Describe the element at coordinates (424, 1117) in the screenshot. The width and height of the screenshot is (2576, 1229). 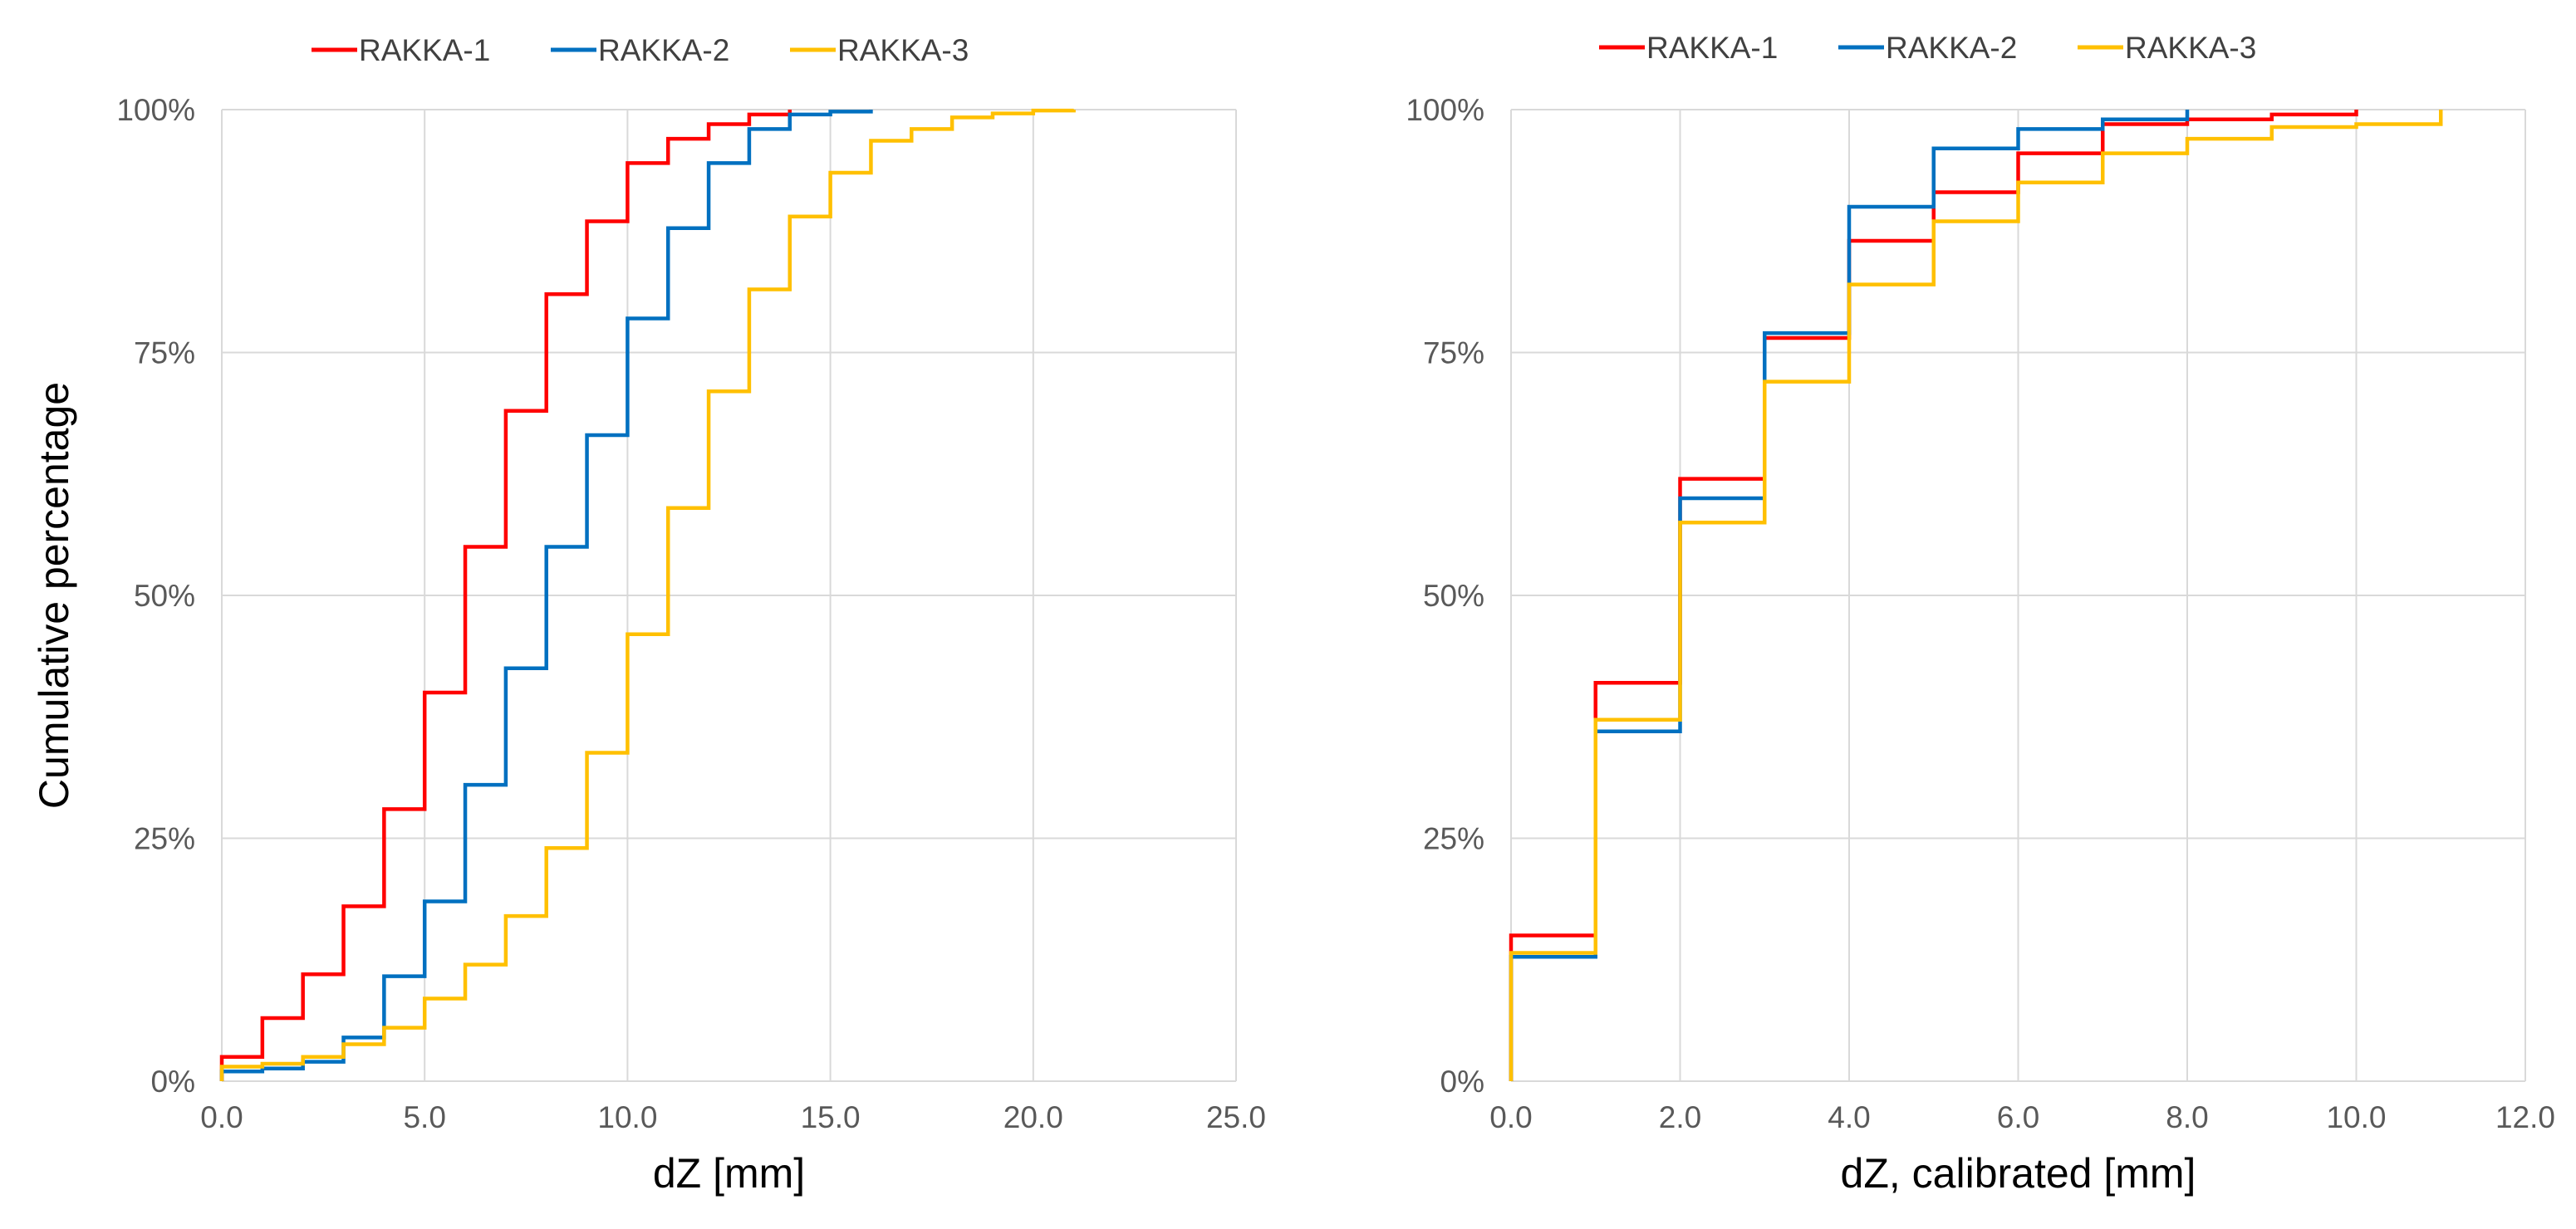
I see `x-tick-label: 5.0` at that location.